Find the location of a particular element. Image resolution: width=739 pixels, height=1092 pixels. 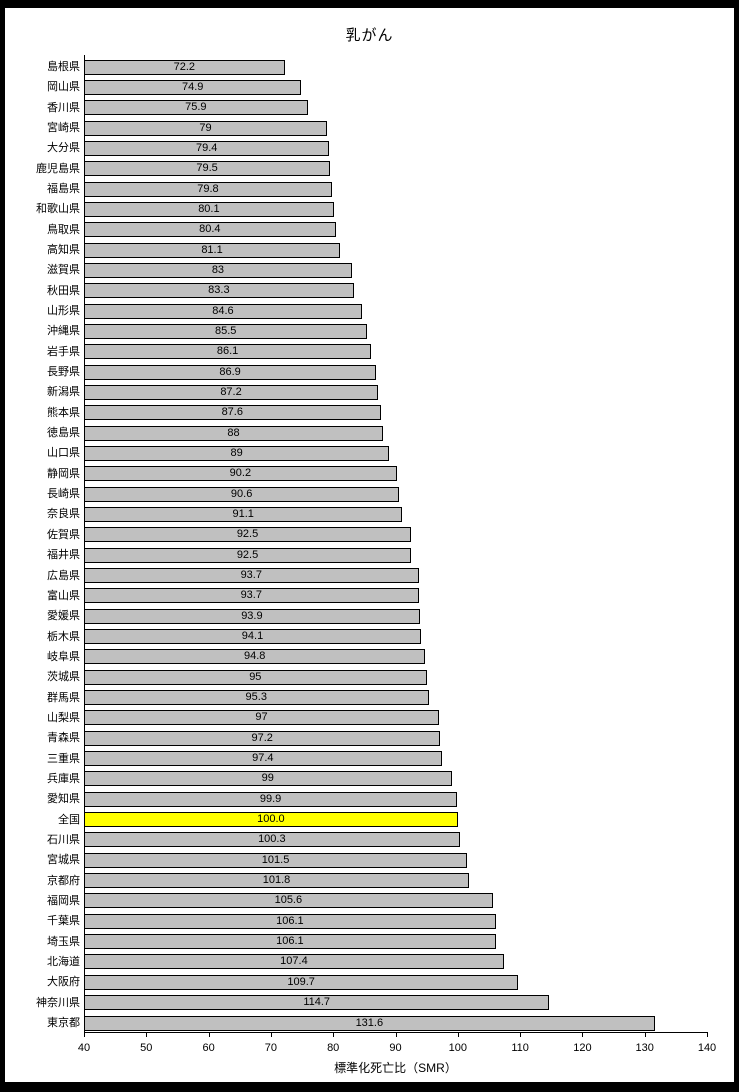

value-label: 79.4 is located at coordinates (207, 147).